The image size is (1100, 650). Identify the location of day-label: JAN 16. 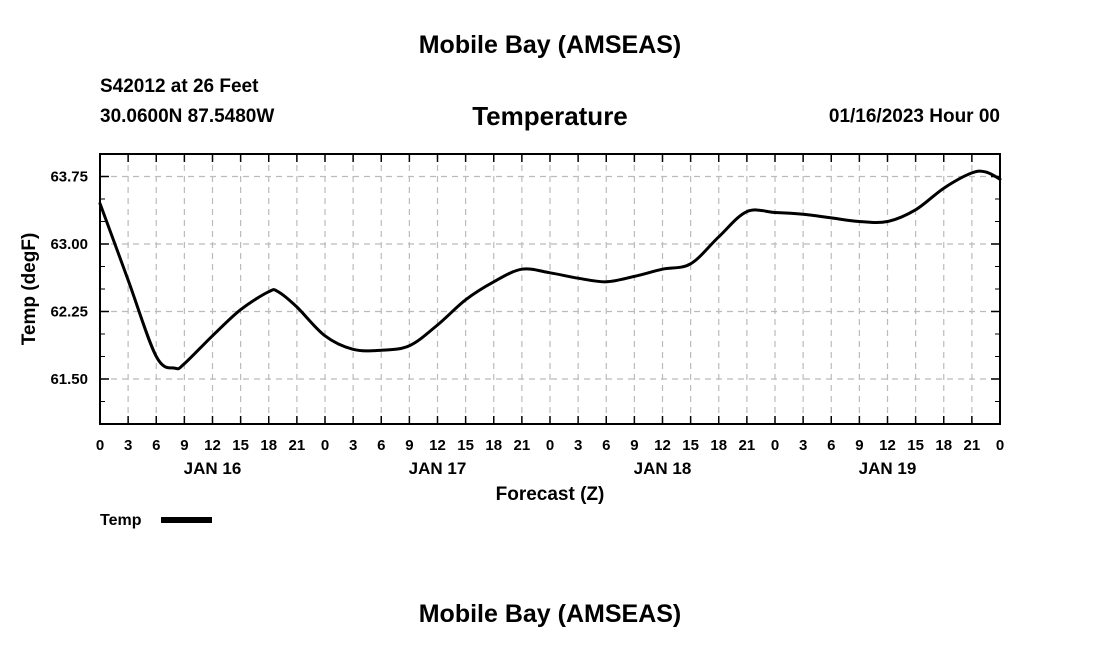
(213, 468).